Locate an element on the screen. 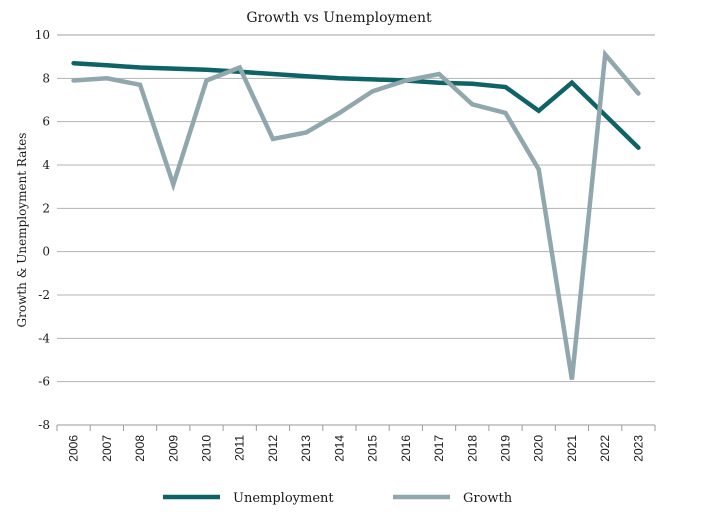 This screenshot has height=519, width=717. x-tick-label: 2014 is located at coordinates (339, 448).